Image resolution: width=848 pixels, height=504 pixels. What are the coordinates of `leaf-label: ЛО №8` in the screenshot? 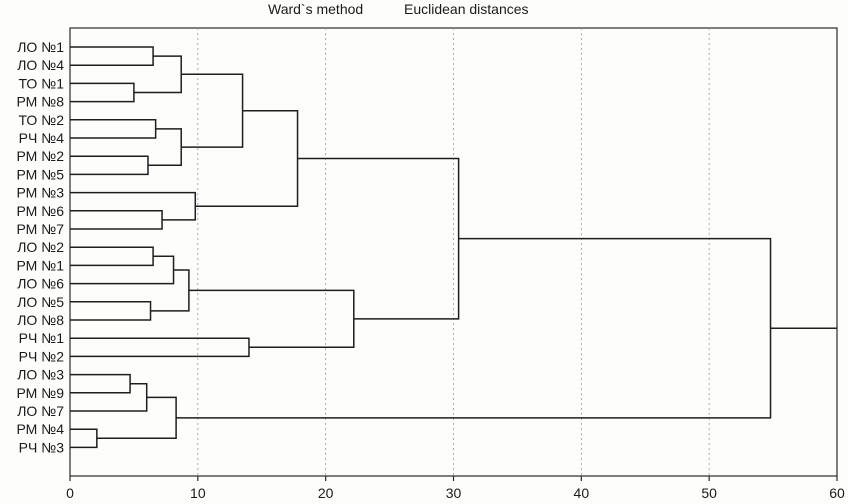 It's located at (40, 320).